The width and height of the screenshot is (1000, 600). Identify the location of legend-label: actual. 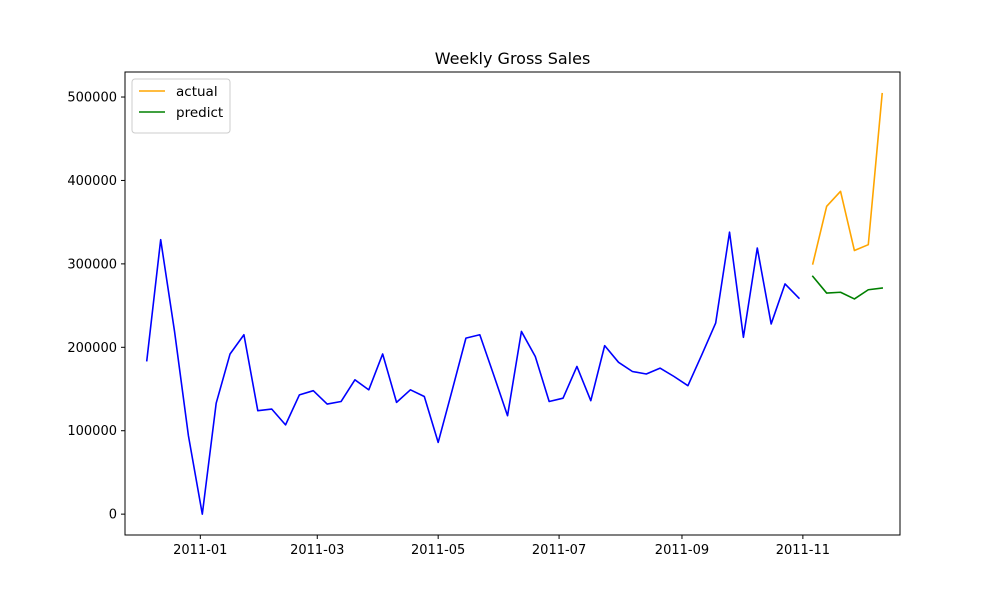
(197, 92).